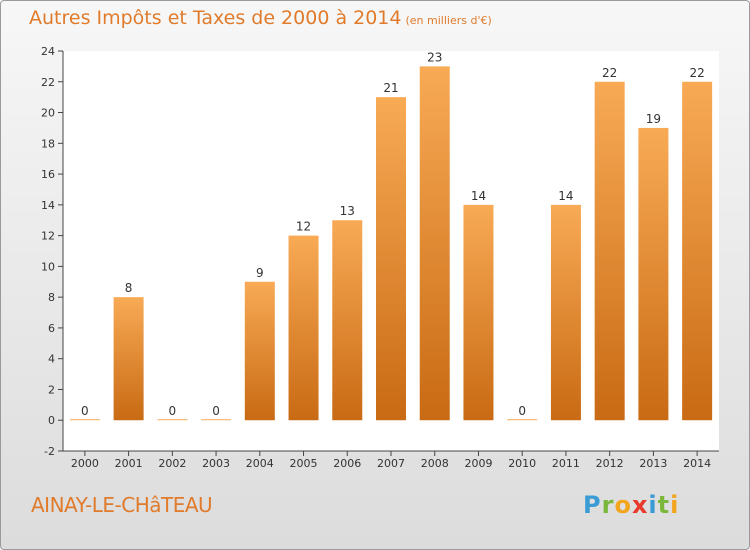 This screenshot has height=550, width=750. Describe the element at coordinates (434, 57) in the screenshot. I see `data-label: 23` at that location.